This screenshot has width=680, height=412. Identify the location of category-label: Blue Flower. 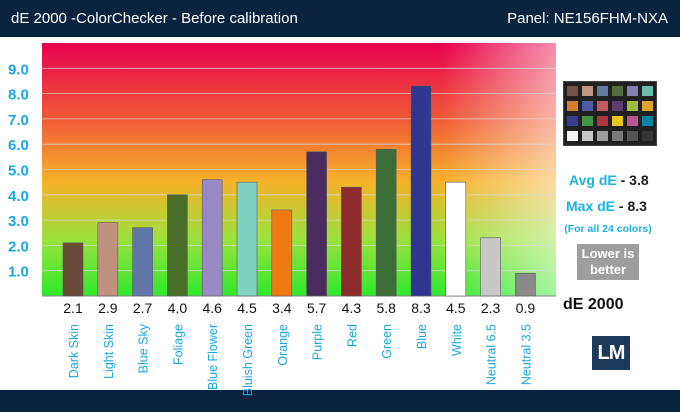
(213, 357).